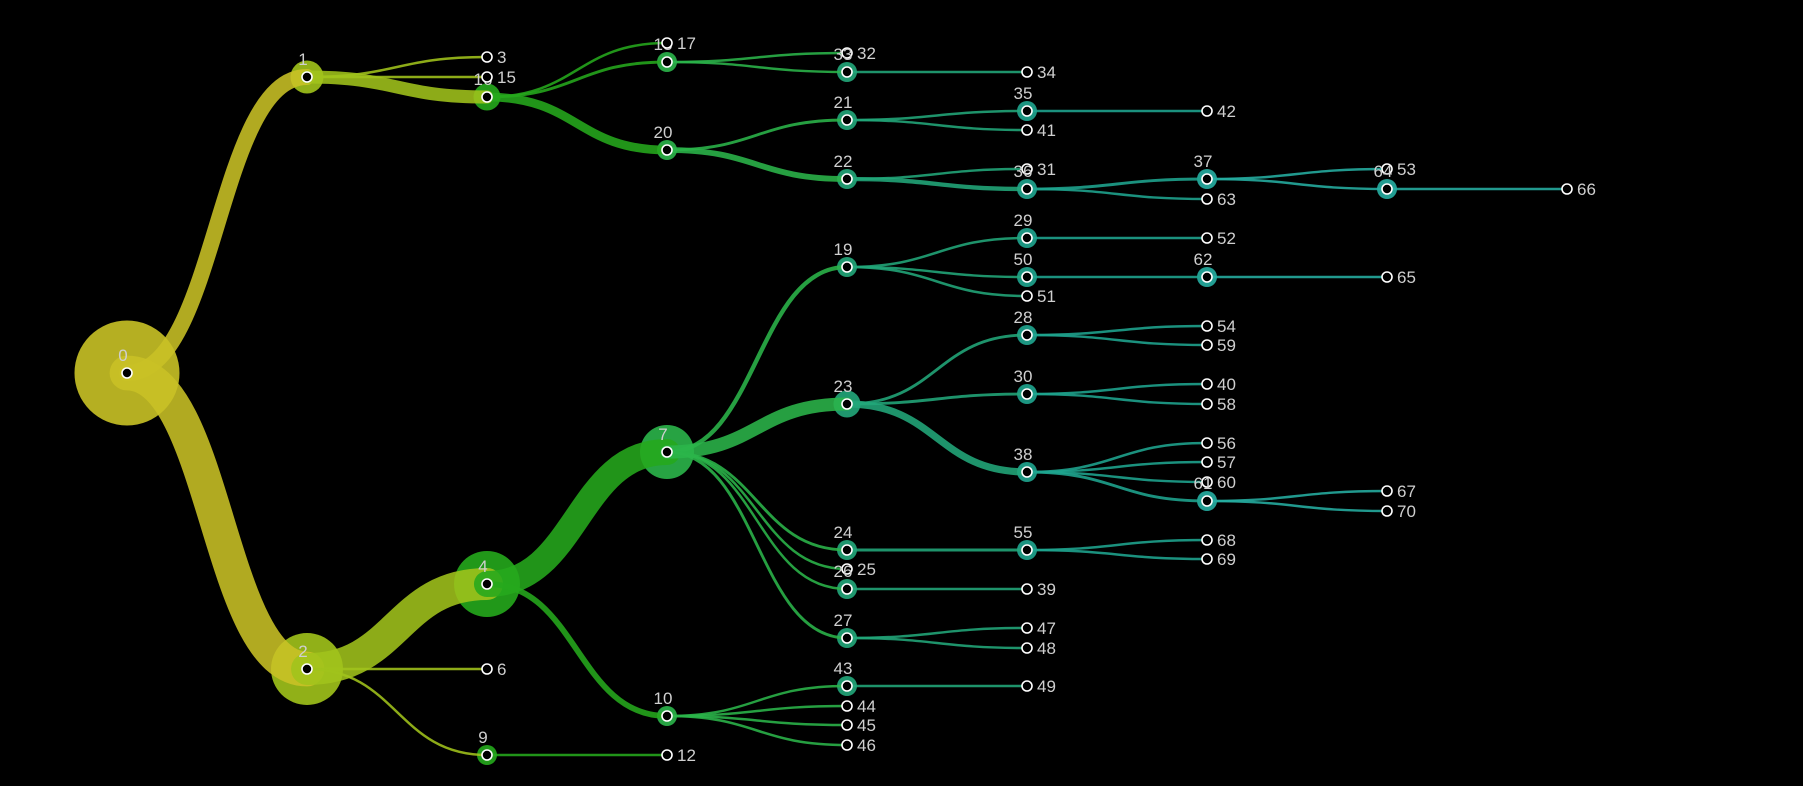 The image size is (1803, 786). What do you see at coordinates (1226, 559) in the screenshot?
I see `node-label-69: 69` at bounding box center [1226, 559].